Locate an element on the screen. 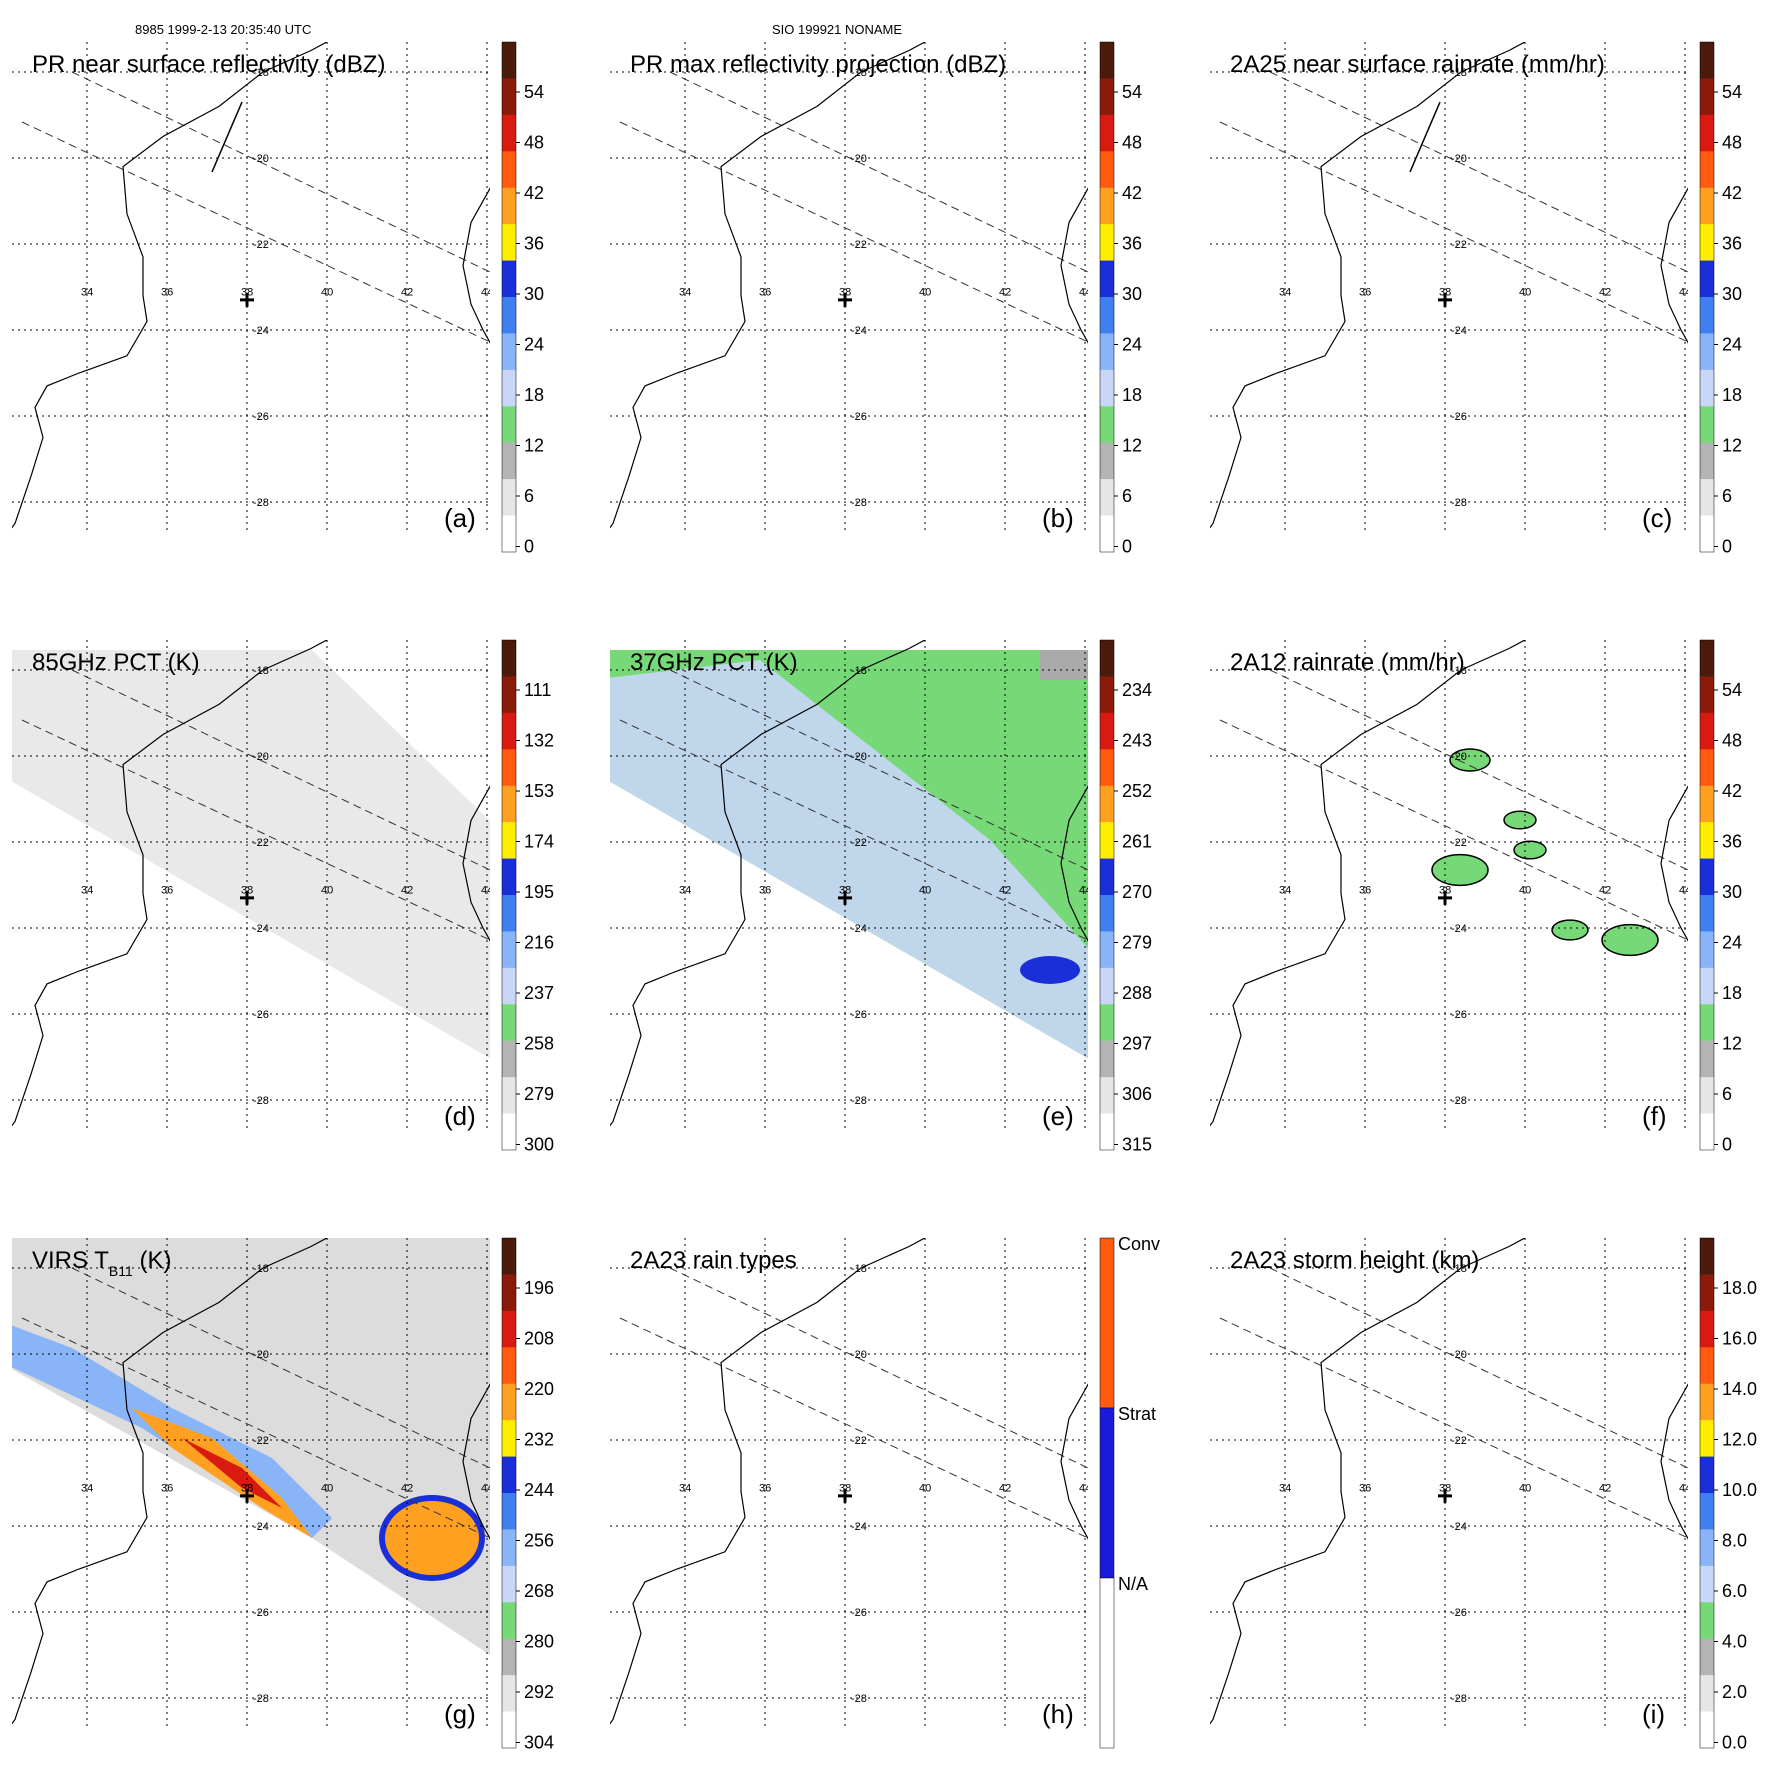  colorbar-label: Conv is located at coordinates (1139, 1244).